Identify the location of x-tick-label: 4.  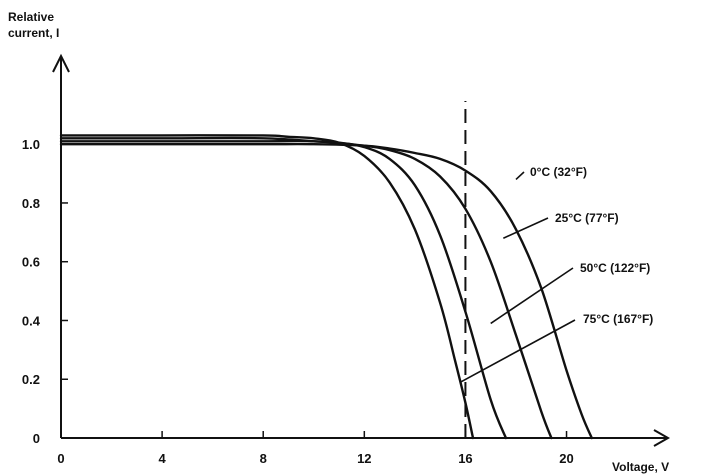
(162, 458).